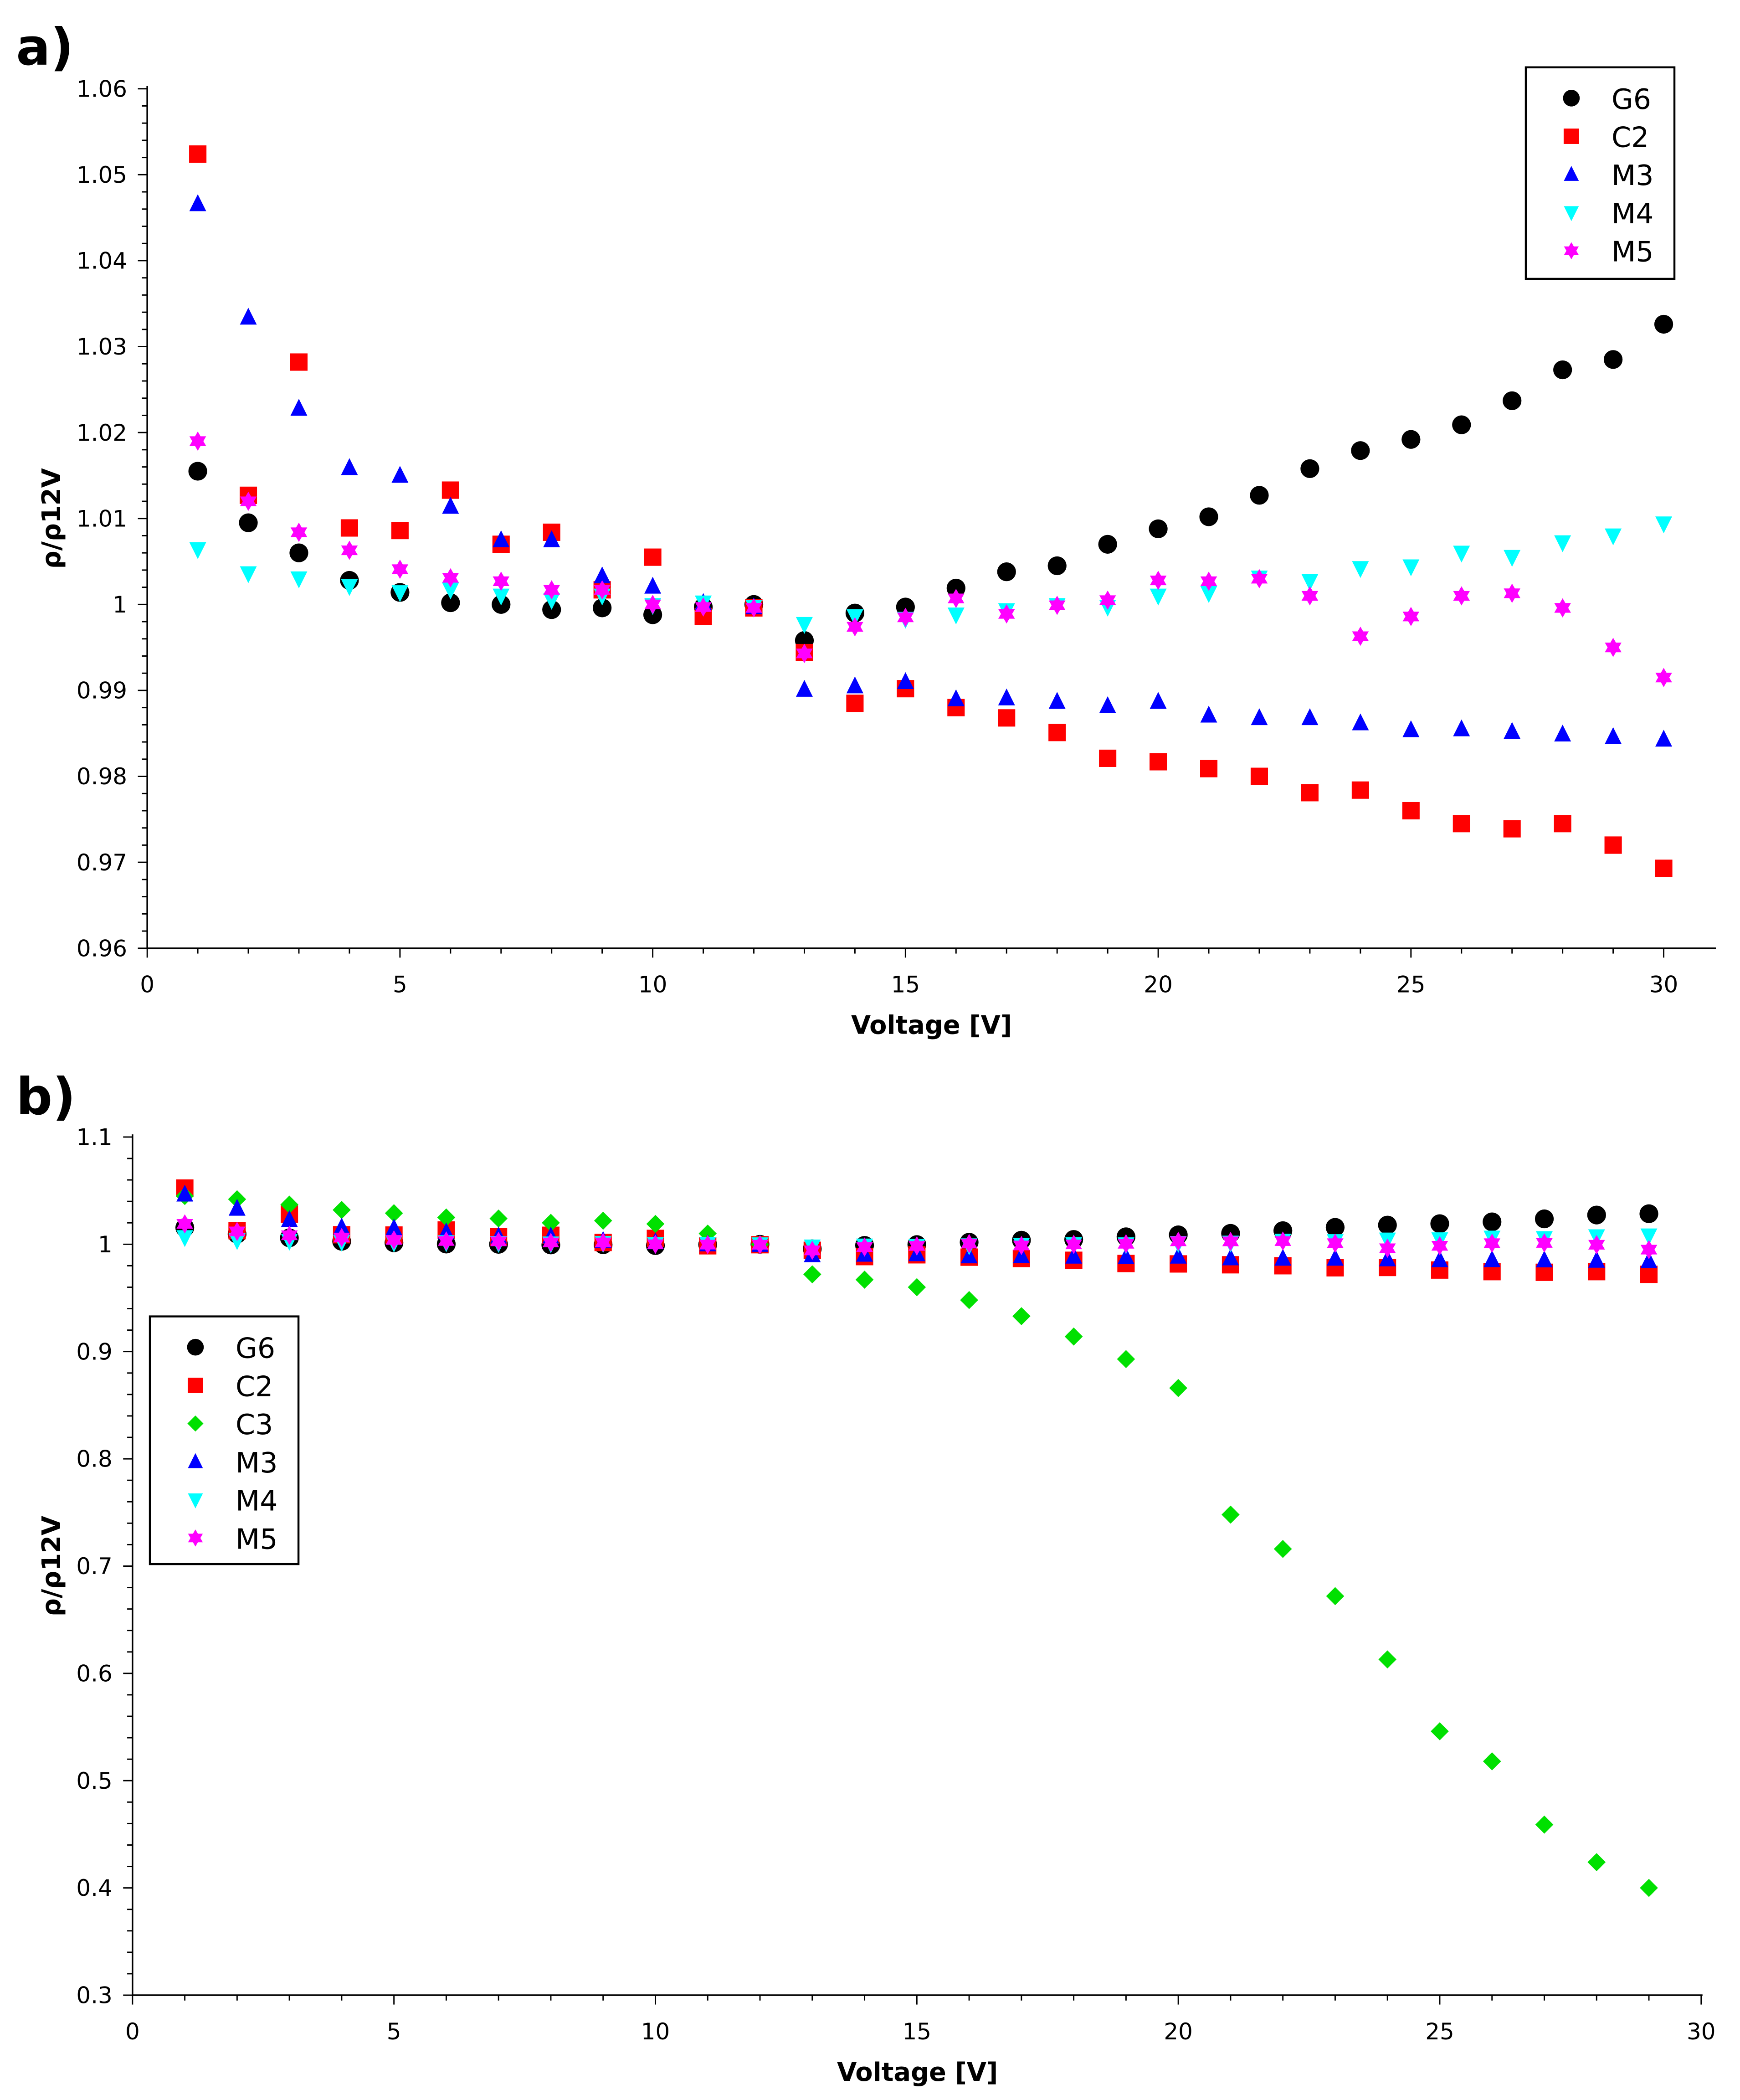 Image resolution: width=1740 pixels, height=2100 pixels. I want to click on legend-label-c3: C3, so click(254, 1425).